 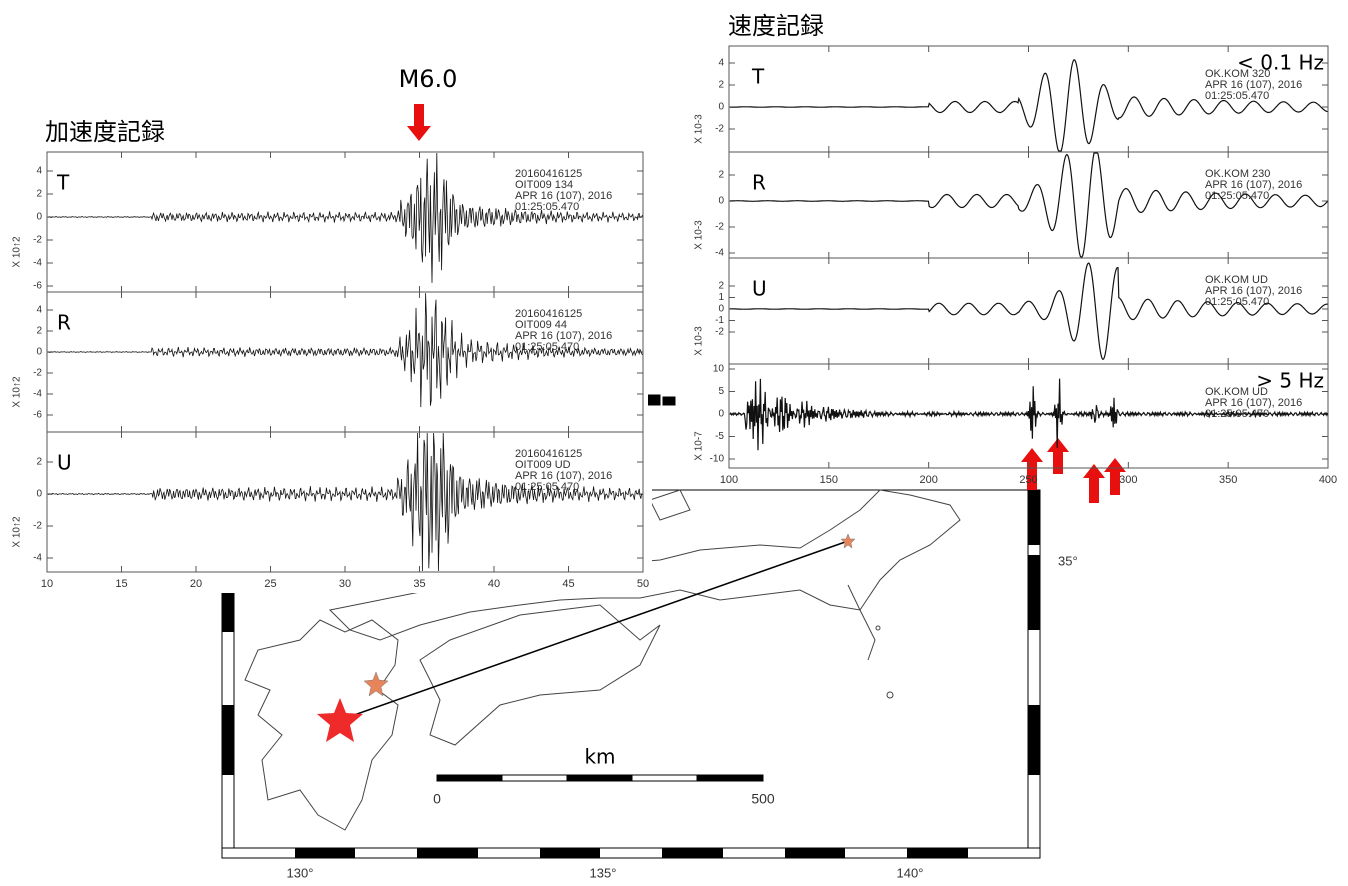 What do you see at coordinates (543, 465) in the screenshot?
I see `trace-info: OIT009 UD` at bounding box center [543, 465].